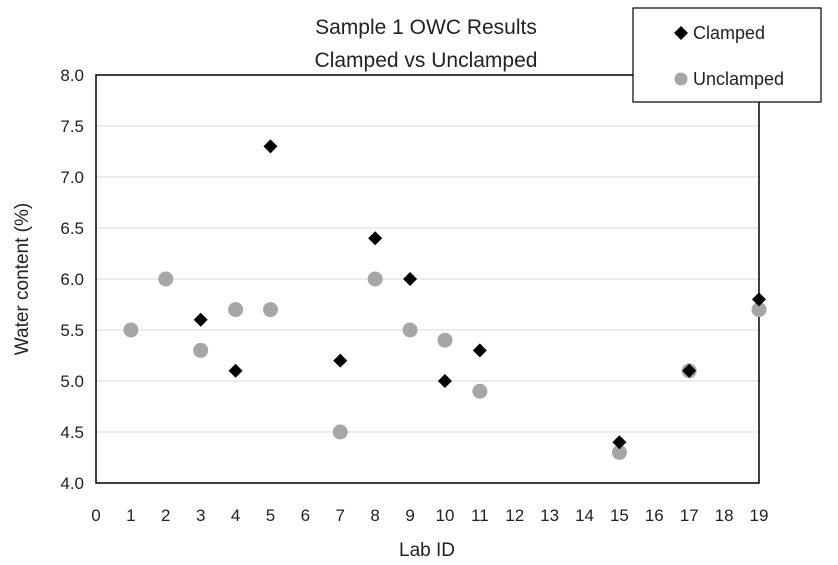 This screenshot has width=838, height=565. What do you see at coordinates (165, 515) in the screenshot?
I see `x-tick-label: 2` at bounding box center [165, 515].